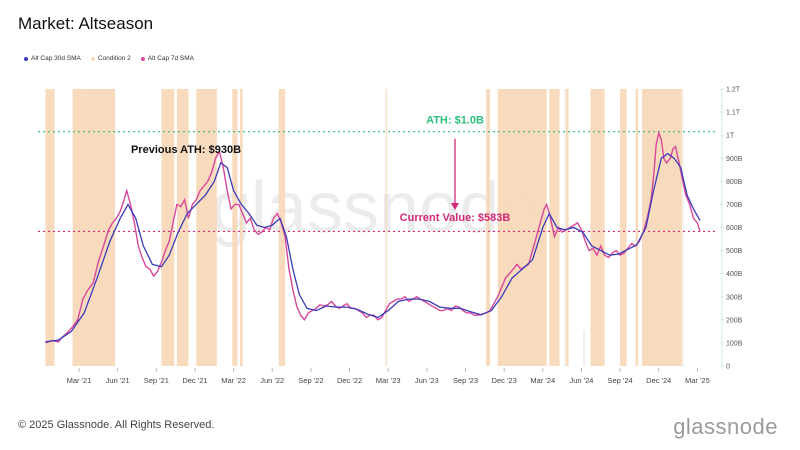 This screenshot has width=800, height=450. Describe the element at coordinates (725, 426) in the screenshot. I see `glassnode-logo: glassnode` at that location.